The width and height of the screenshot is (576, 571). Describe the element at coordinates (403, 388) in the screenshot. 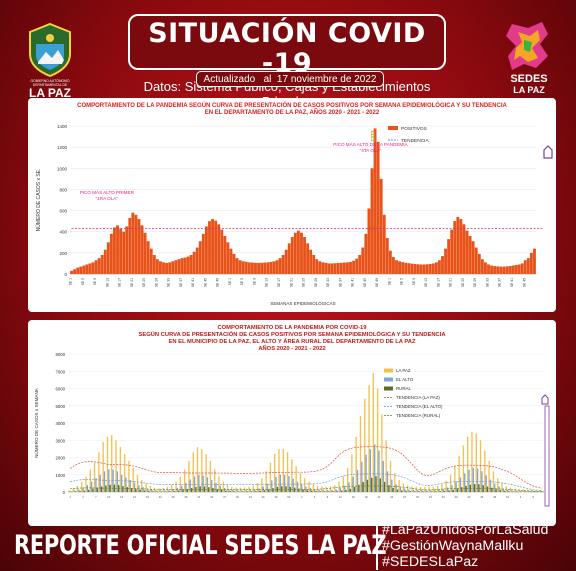

I see `chart2-legend-item: RURAL` at that location.